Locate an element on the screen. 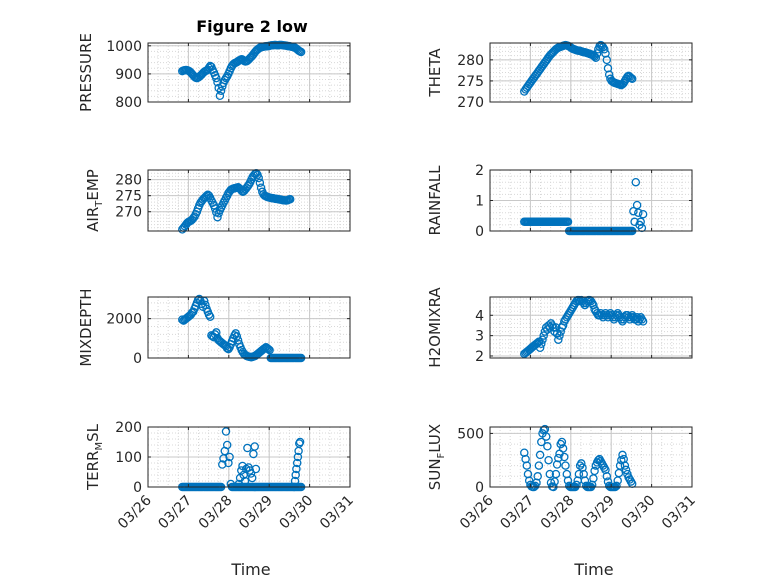  y-tick-label: 3 is located at coordinates (479, 337).